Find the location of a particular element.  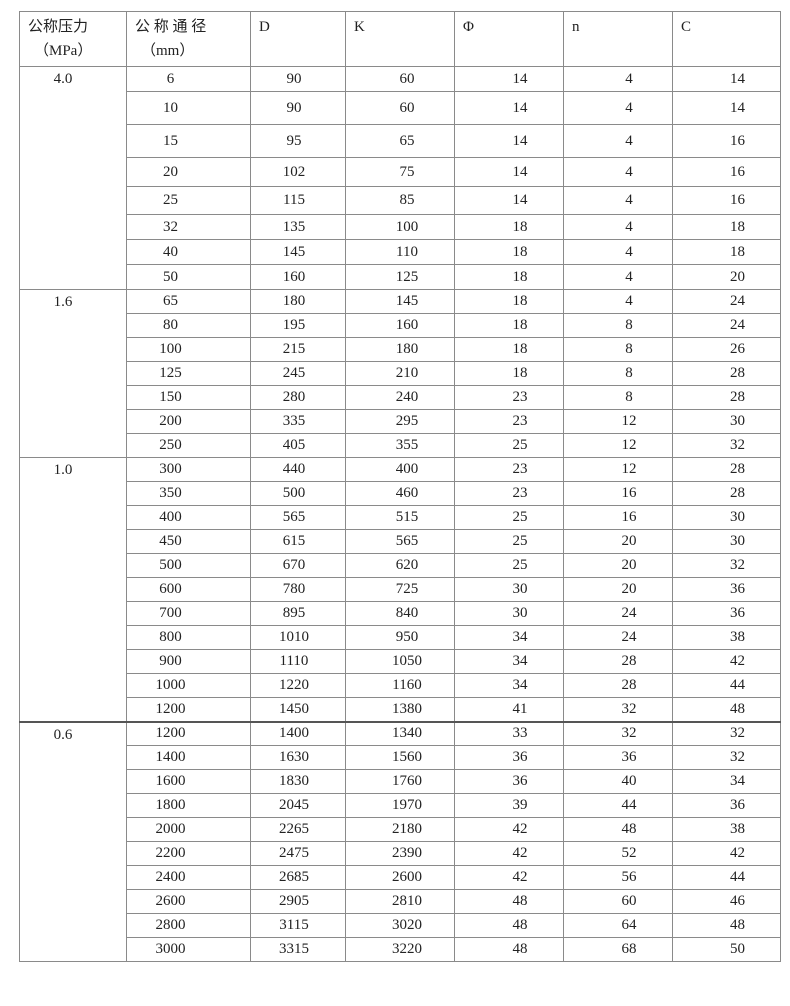

cell-K: 100 is located at coordinates (400, 227).